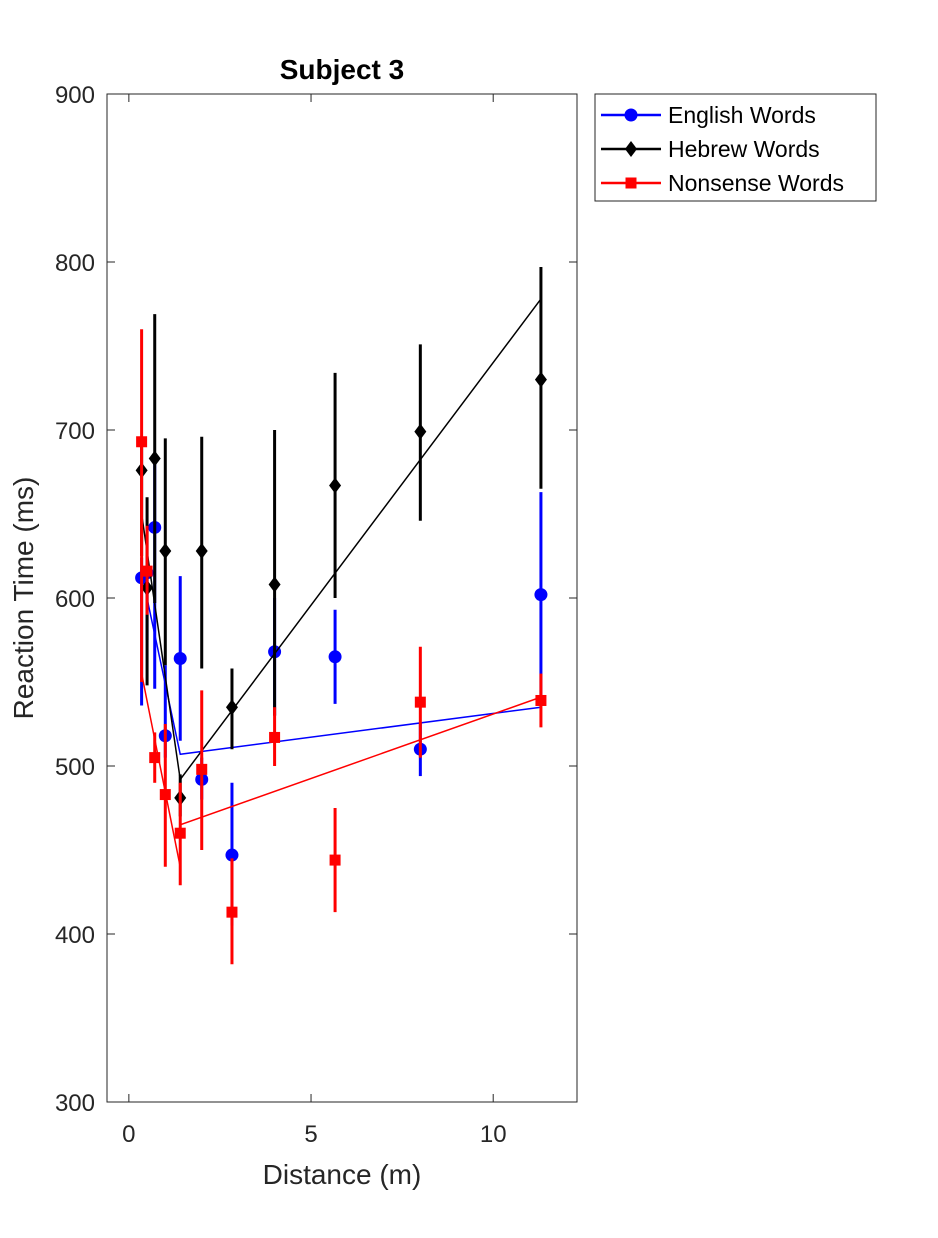 The width and height of the screenshot is (938, 1238). I want to click on legend-item: Nonsense Words, so click(722, 183).